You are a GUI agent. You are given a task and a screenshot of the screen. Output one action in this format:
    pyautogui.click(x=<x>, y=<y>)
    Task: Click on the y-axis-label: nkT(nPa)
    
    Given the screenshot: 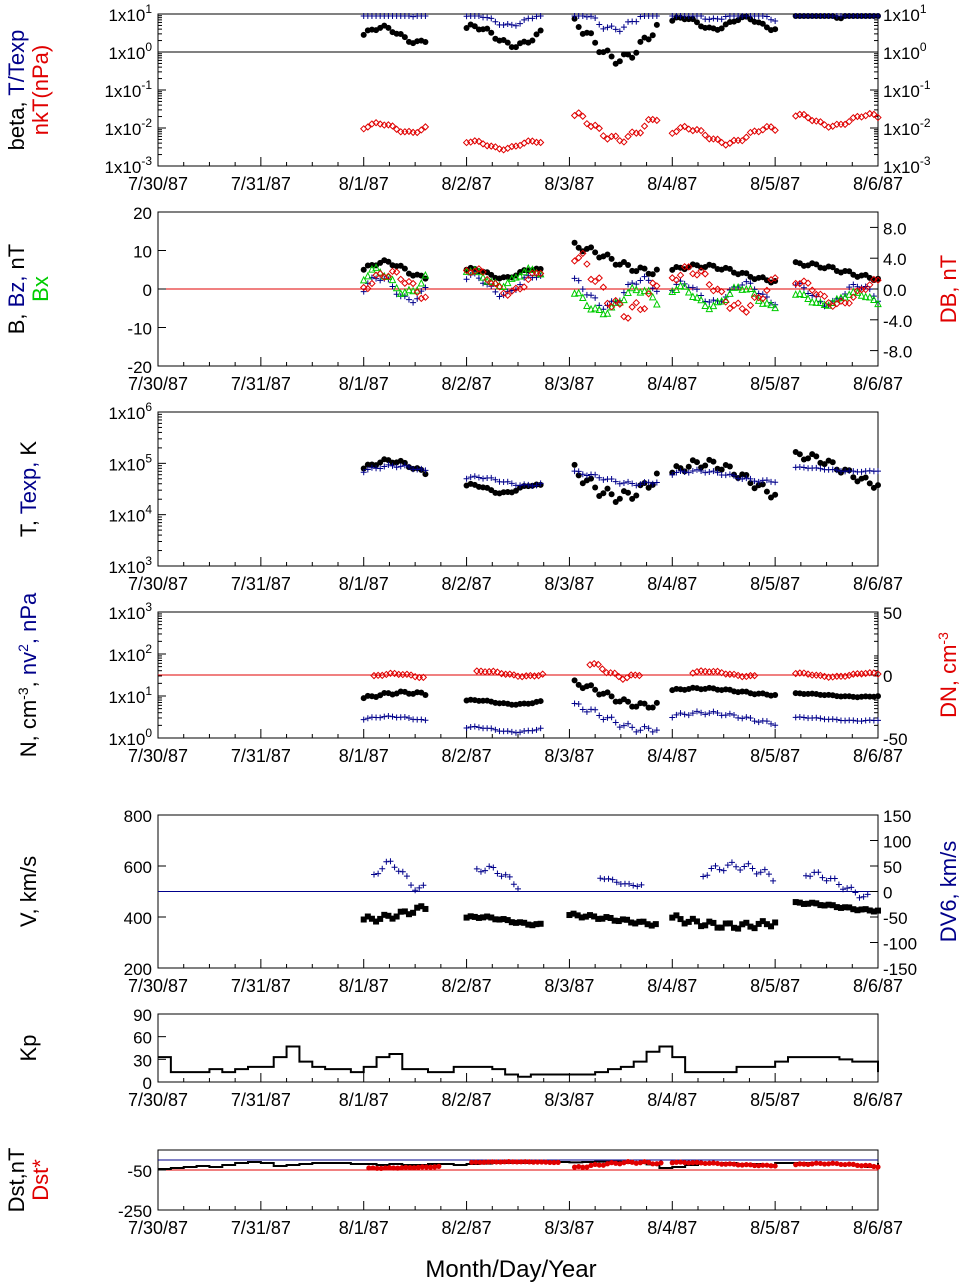 What is the action you would take?
    pyautogui.click(x=40, y=90)
    